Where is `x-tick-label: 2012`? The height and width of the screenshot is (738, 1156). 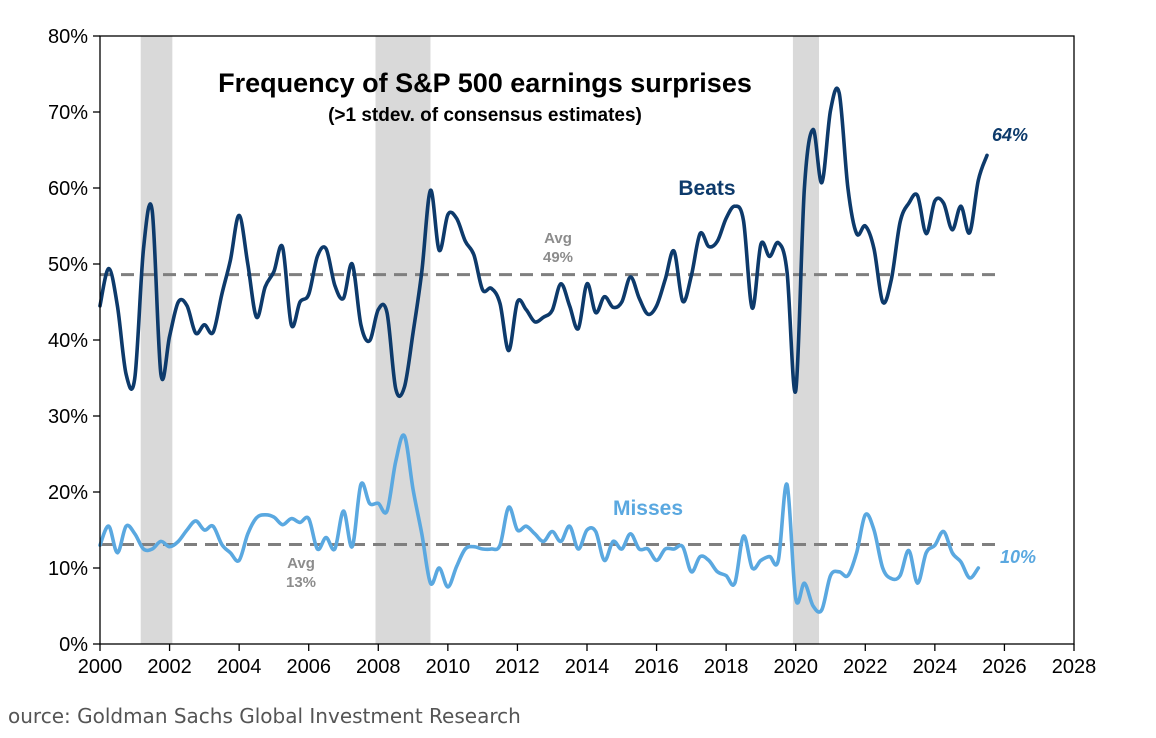 x-tick-label: 2012 is located at coordinates (517, 667).